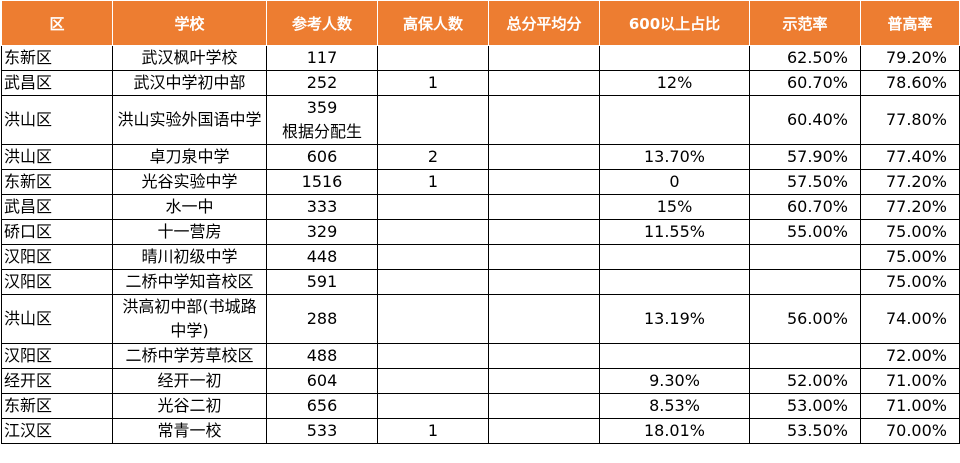 This screenshot has height=463, width=960. I want to click on cell-demo-rate: 53.50%, so click(805, 431).